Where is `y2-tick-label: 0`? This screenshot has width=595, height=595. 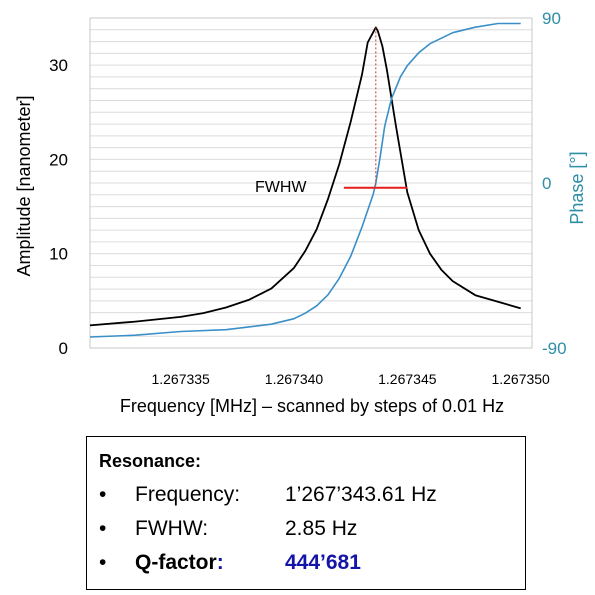
y2-tick-label: 0 is located at coordinates (546, 183).